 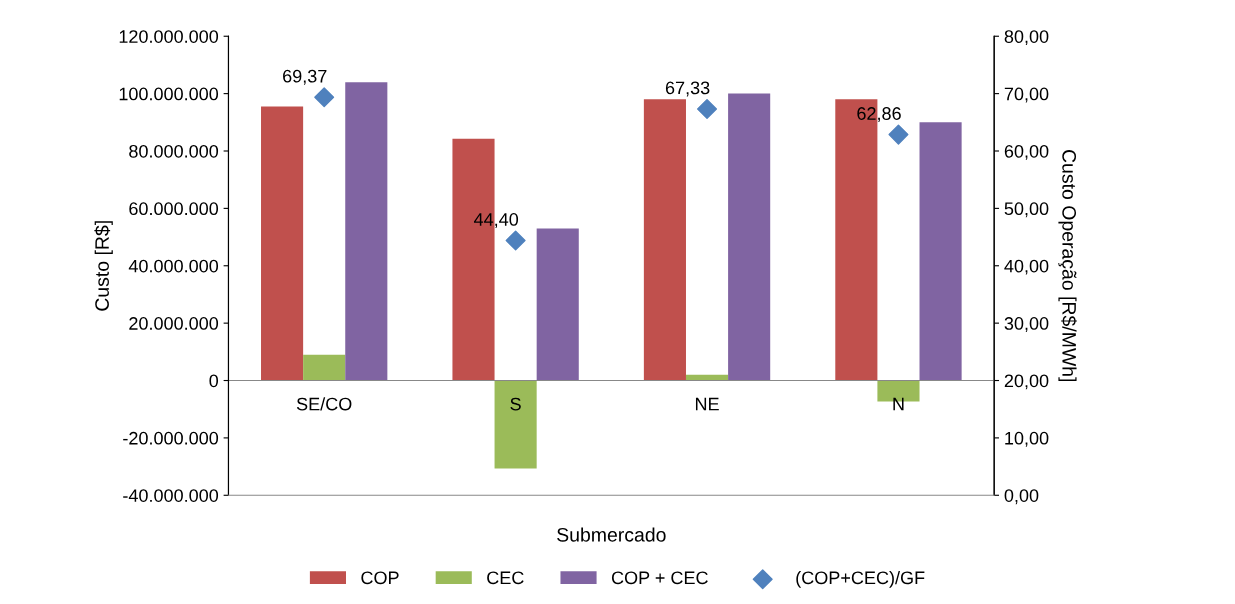 I want to click on y-tick-label: 20.000.000, so click(x=174, y=323).